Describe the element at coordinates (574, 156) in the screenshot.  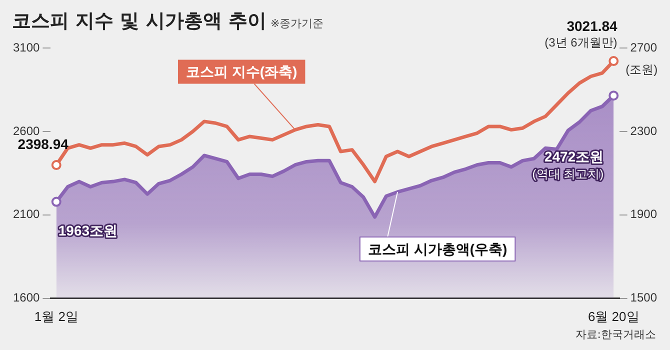
I see `annotation: 2472조원` at that location.